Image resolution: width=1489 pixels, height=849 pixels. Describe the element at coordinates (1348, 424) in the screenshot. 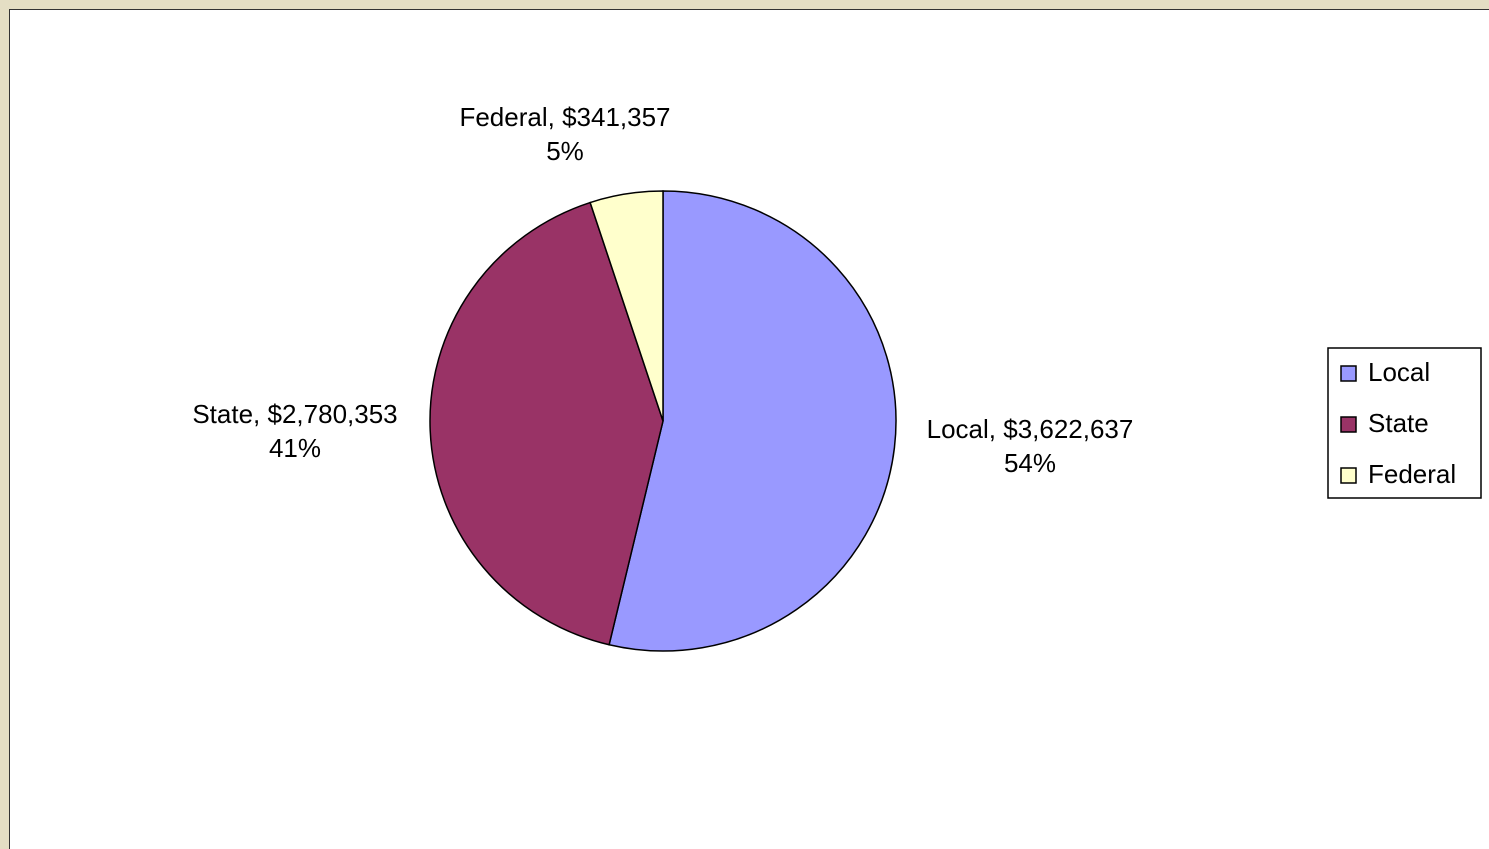

I see `legend-swatch-state` at that location.